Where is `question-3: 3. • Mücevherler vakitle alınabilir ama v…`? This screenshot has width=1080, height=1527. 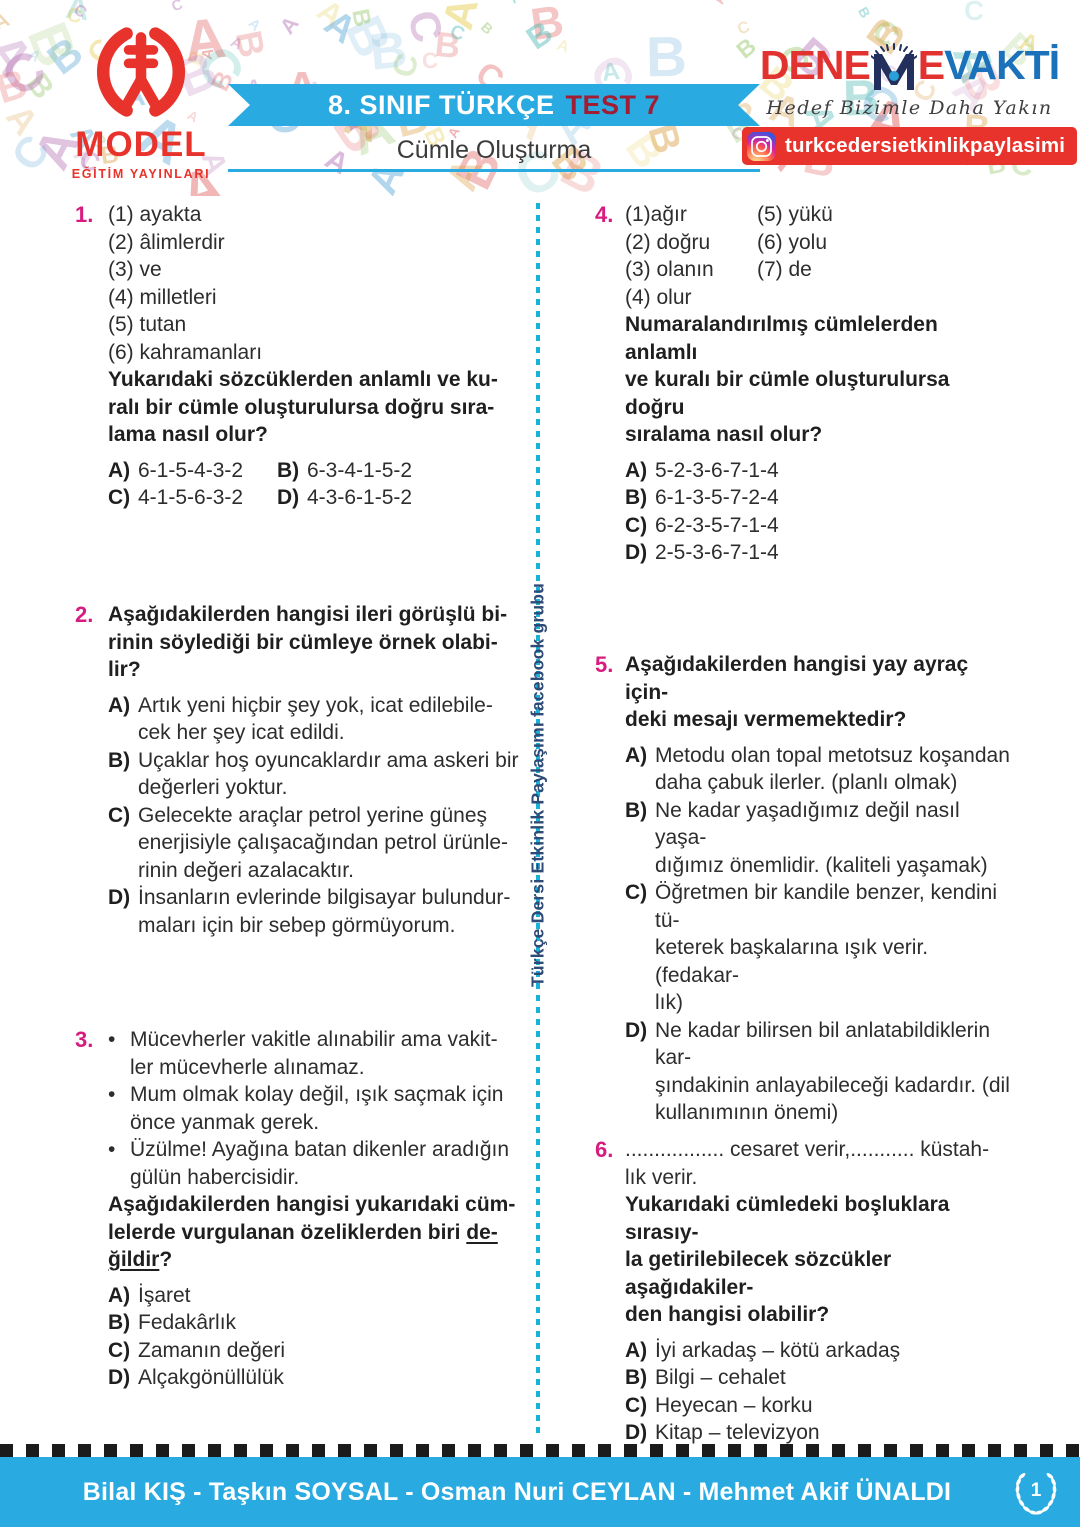
question-3: 3. • Mücevherler vakitle alınabilir ama v… is located at coordinates (298, 1209).